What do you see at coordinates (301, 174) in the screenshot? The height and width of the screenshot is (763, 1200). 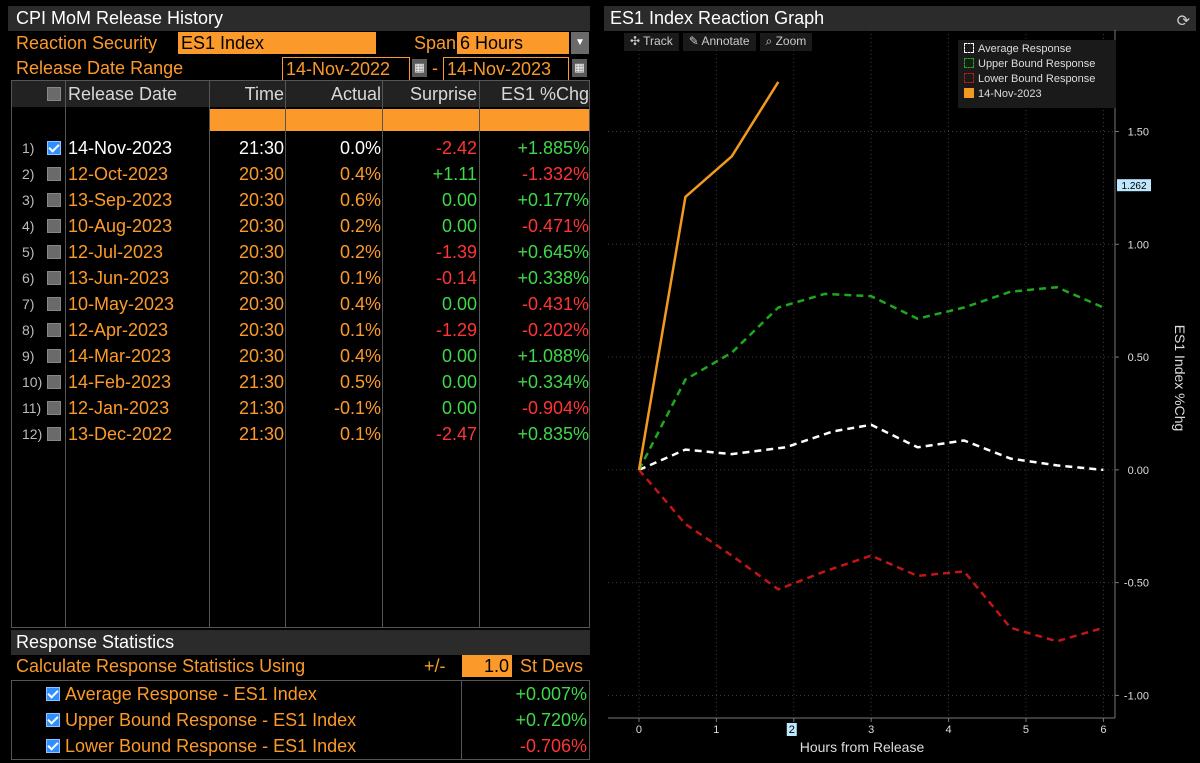 I see `table-row: 2) 12-Oct-2023 20:30 0.4% +1.11 -1.332%` at bounding box center [301, 174].